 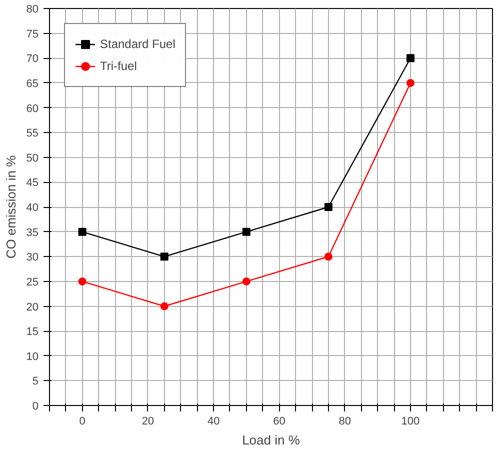 I want to click on y-tick-label: 80, so click(x=32, y=10).